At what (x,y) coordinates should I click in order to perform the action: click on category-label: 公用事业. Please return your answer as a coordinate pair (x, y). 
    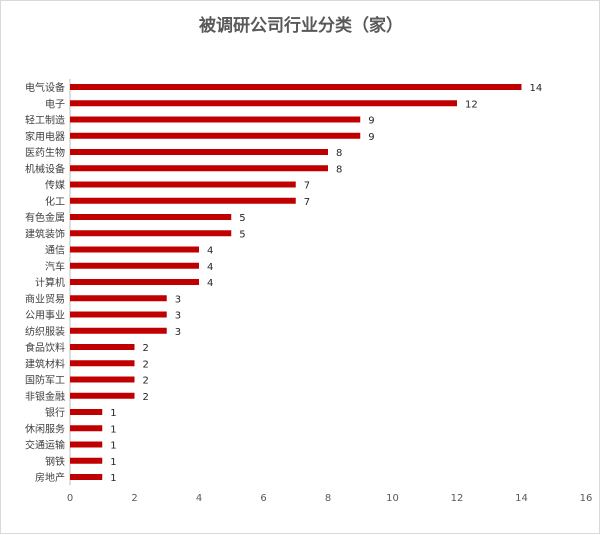
    Looking at the image, I should click on (45, 315).